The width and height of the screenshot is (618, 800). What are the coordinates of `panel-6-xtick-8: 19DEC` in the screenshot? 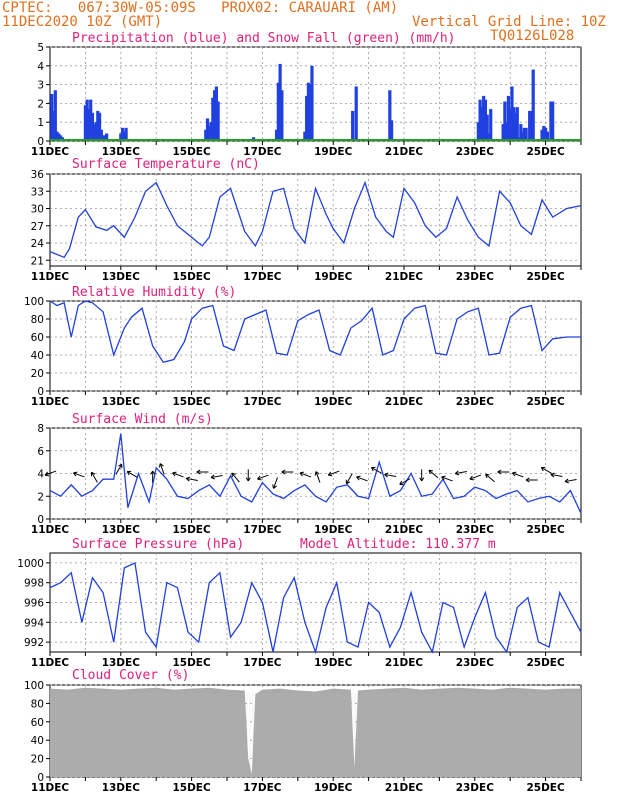 It's located at (333, 788).